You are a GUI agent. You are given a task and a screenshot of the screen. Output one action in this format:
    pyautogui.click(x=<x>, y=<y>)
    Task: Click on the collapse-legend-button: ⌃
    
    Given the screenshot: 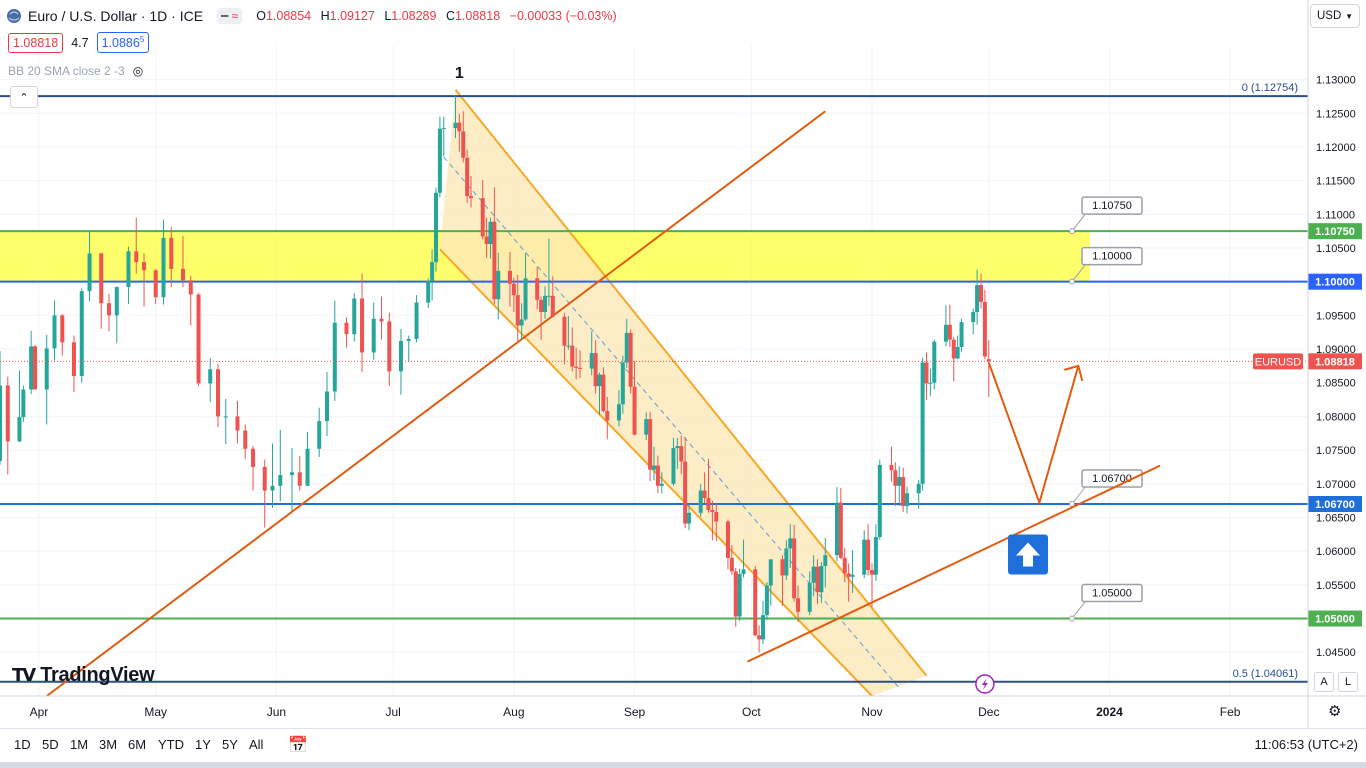 What is the action you would take?
    pyautogui.click(x=24, y=97)
    